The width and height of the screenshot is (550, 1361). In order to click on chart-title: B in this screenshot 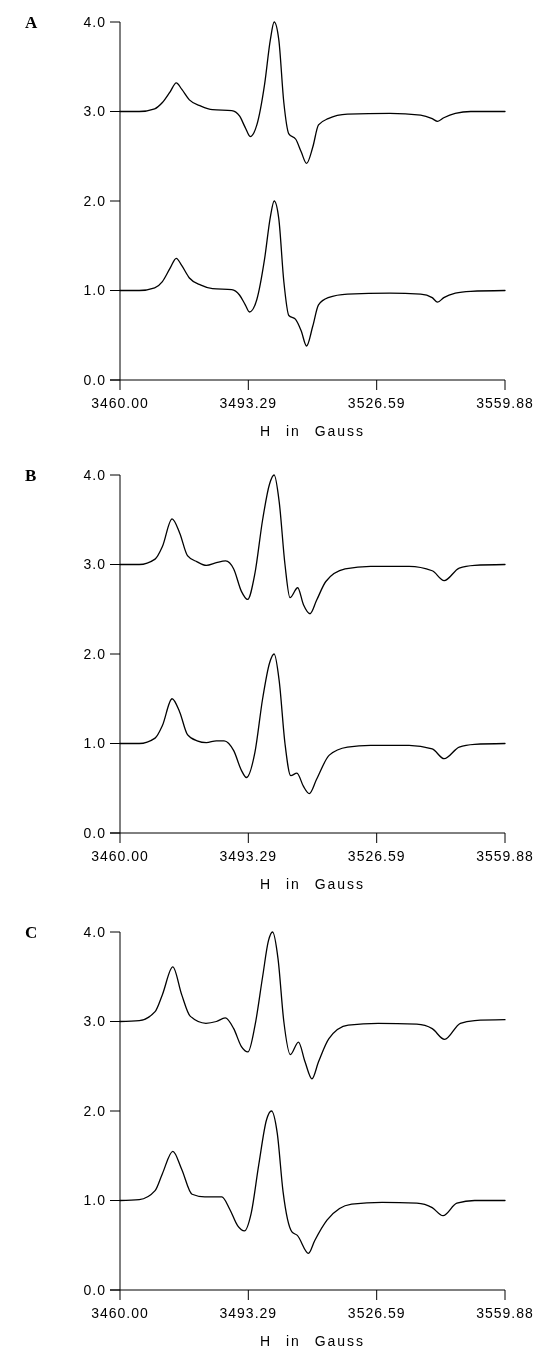, I will do `click(31, 475)`.